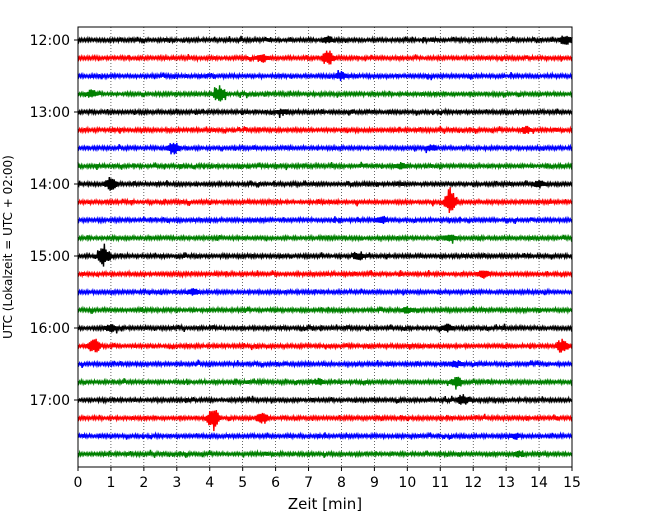 Image resolution: width=650 pixels, height=520 pixels. Describe the element at coordinates (8, 247) in the screenshot. I see `y-axis-label: UTC (Lokalzeit = UTC + 02:00)` at that location.